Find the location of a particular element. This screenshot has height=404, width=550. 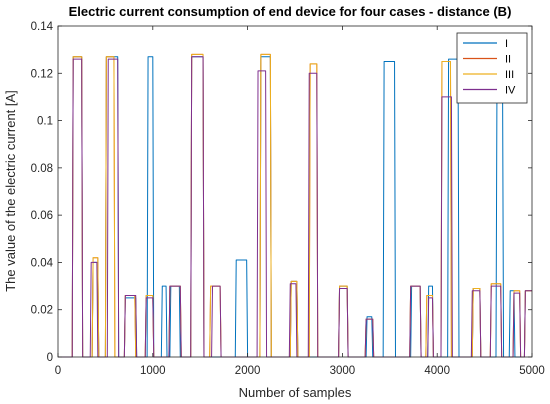

y-tick-label: 0.1 is located at coordinates (45, 122).